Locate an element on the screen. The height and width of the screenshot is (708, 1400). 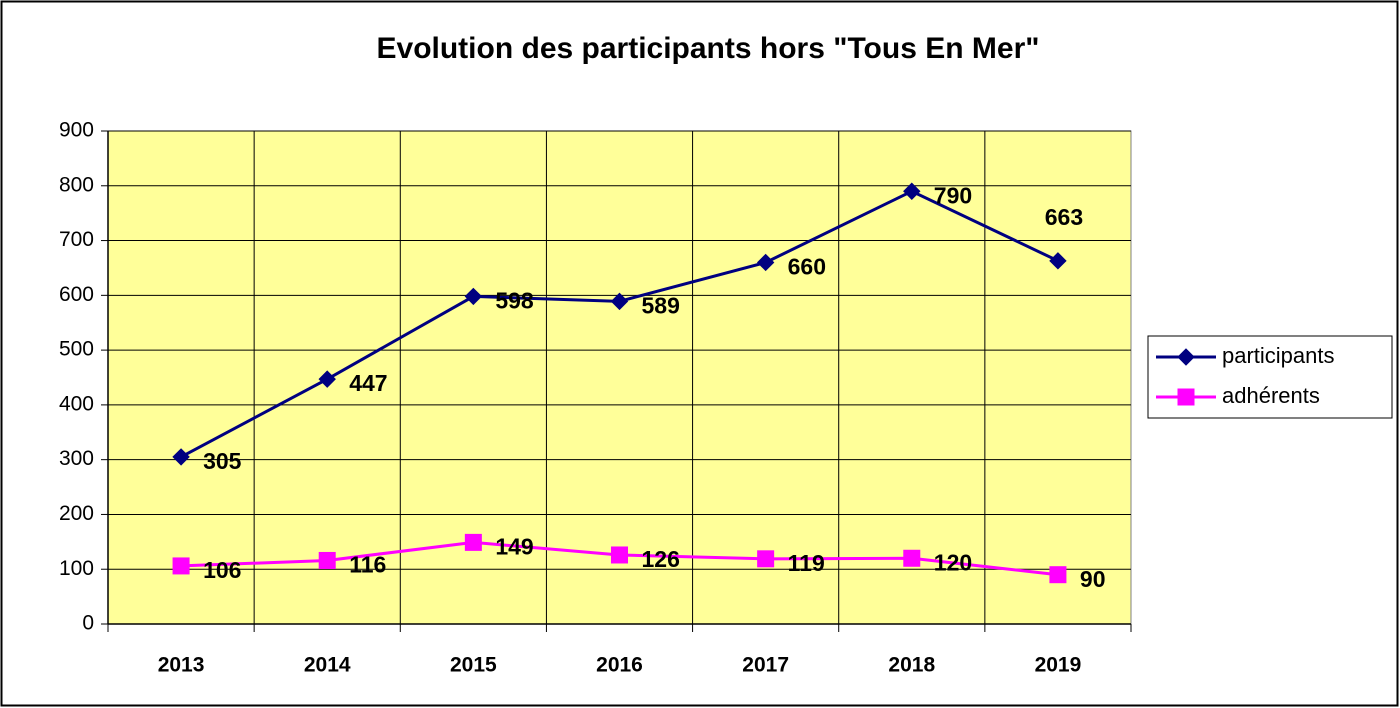
data-label: 663 is located at coordinates (1064, 217).